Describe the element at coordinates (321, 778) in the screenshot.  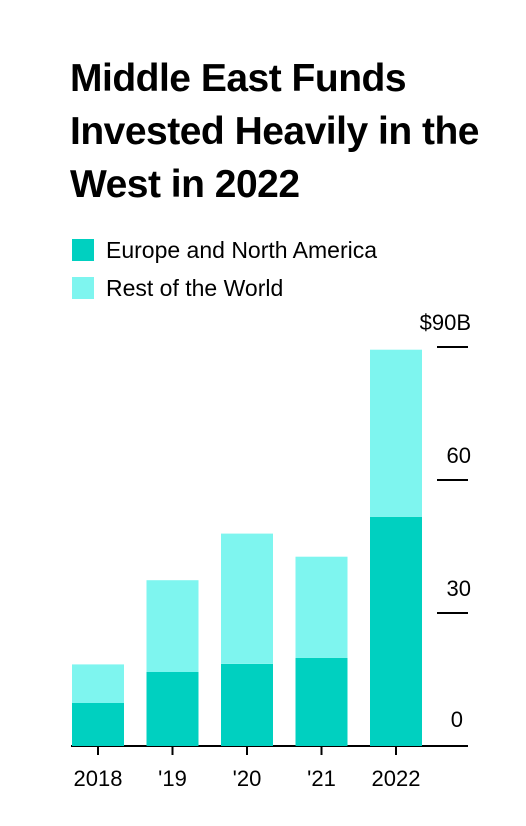
I see `x-tick-label-3: '21` at that location.